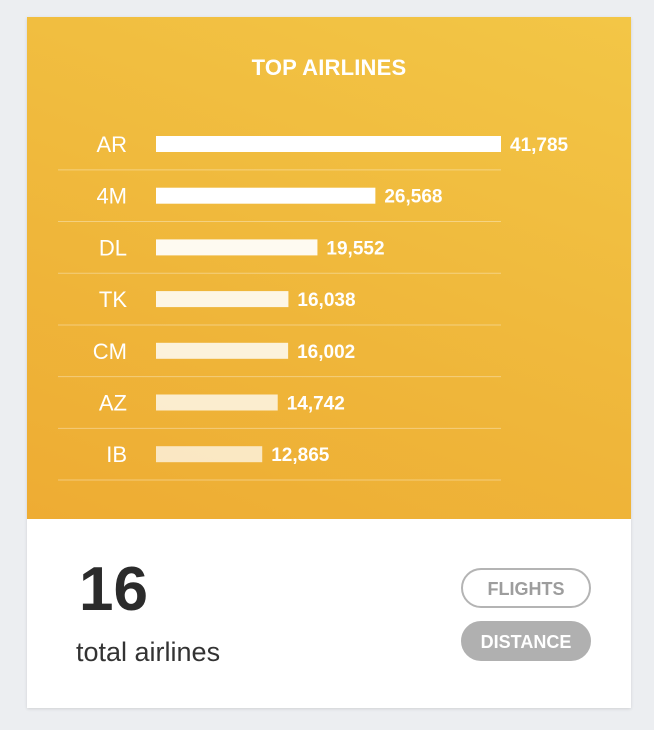 This screenshot has height=730, width=654. What do you see at coordinates (237, 247) in the screenshot?
I see `bar-dl` at bounding box center [237, 247].